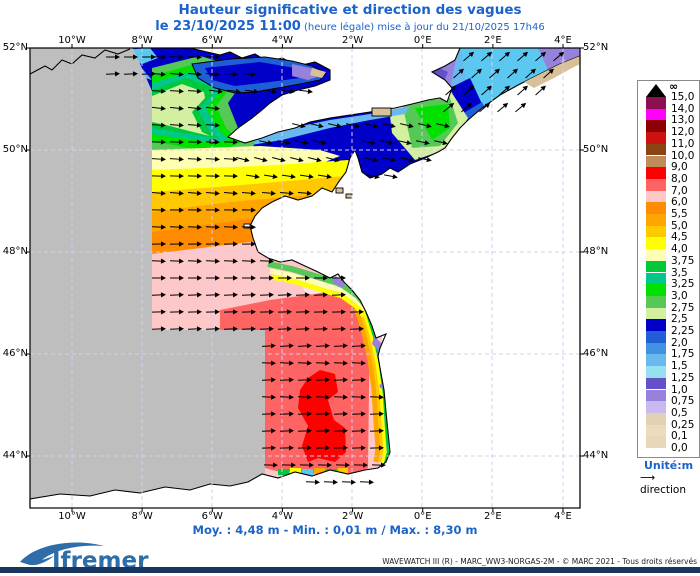 Image resolution: width=700 pixels, height=576 pixels. What do you see at coordinates (595, 251) in the screenshot?
I see `right-axis-label: 48°N` at bounding box center [595, 251].